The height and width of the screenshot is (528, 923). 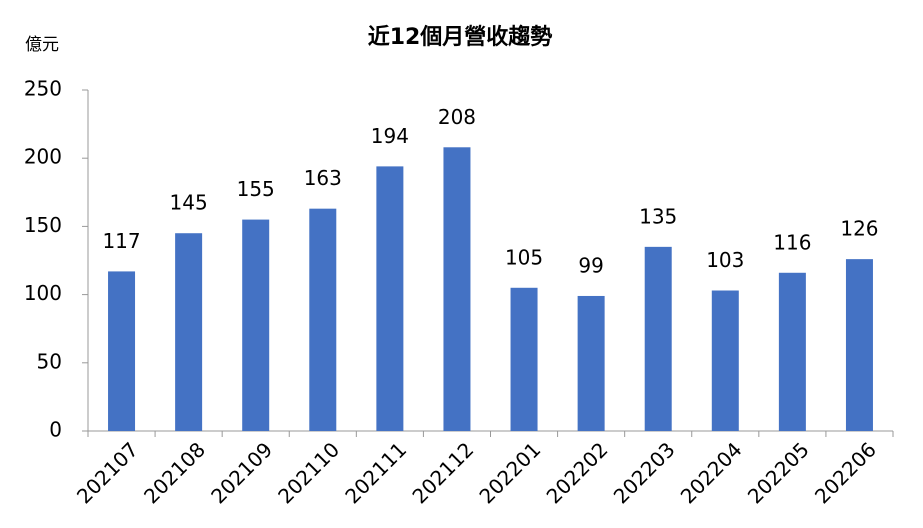 What do you see at coordinates (658, 216) in the screenshot?
I see `data-label: 135` at bounding box center [658, 216].